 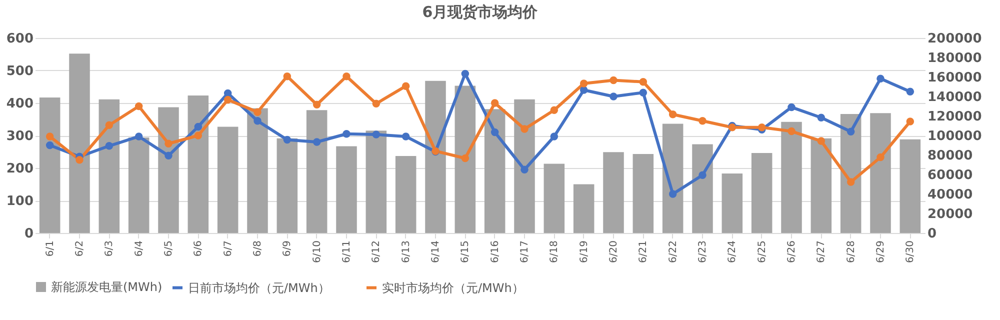 I want to click on y-tick-label: 200, so click(x=20, y=169).